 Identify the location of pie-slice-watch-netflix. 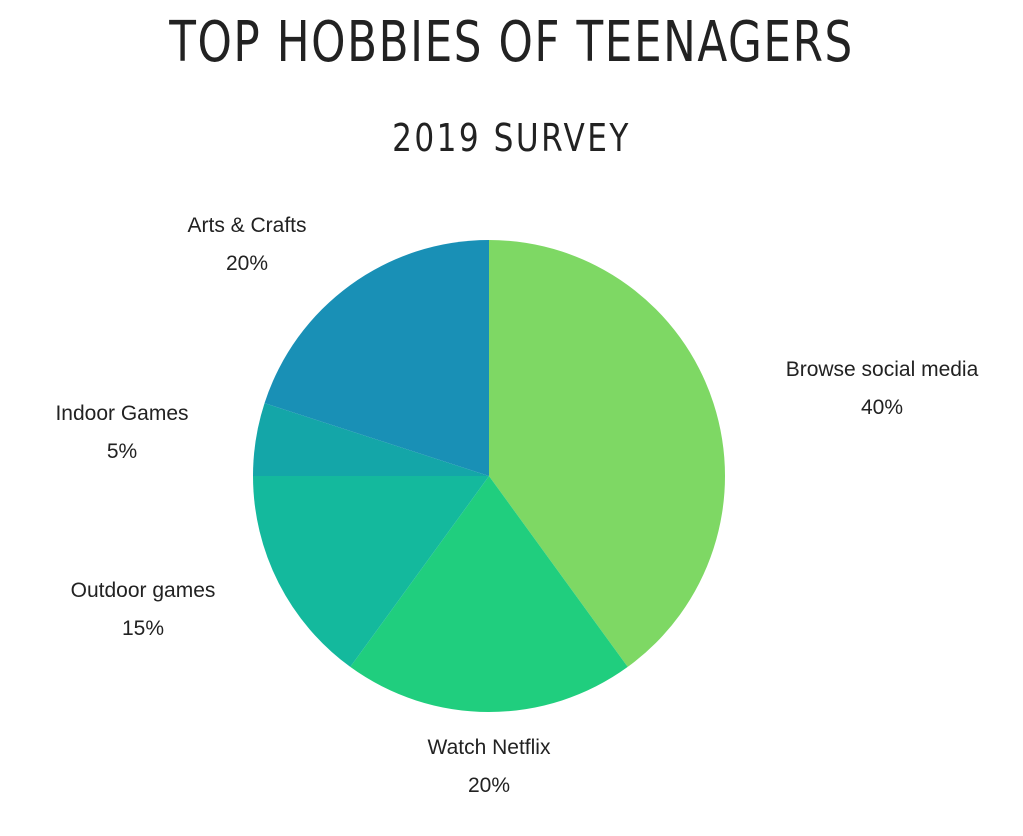
(489, 594).